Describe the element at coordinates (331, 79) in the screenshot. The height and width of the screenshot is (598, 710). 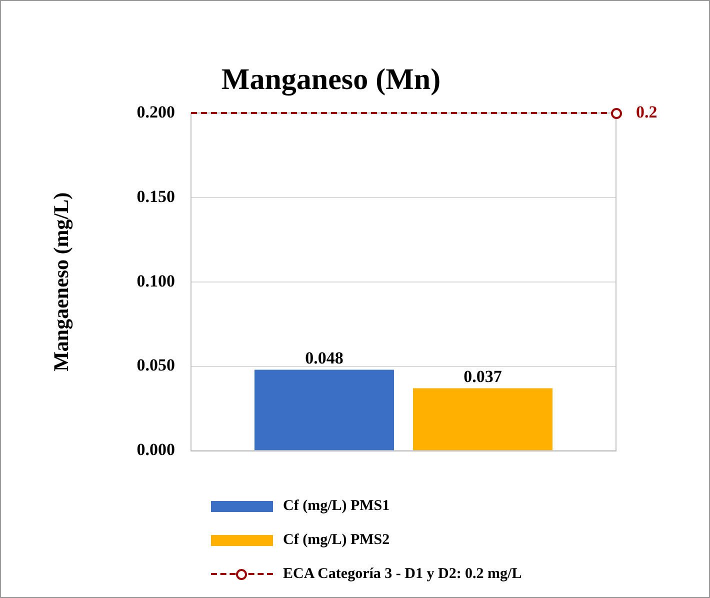
I see `chart-title: Manganeso (Mn)` at that location.